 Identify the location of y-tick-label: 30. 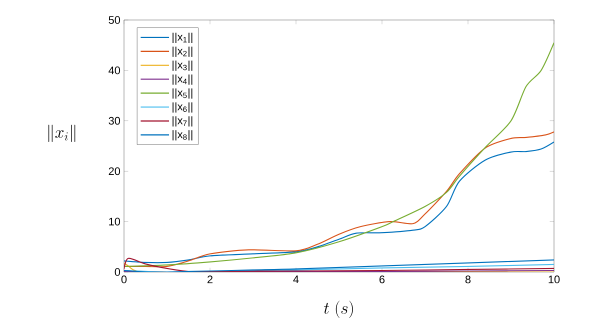
(114, 120).